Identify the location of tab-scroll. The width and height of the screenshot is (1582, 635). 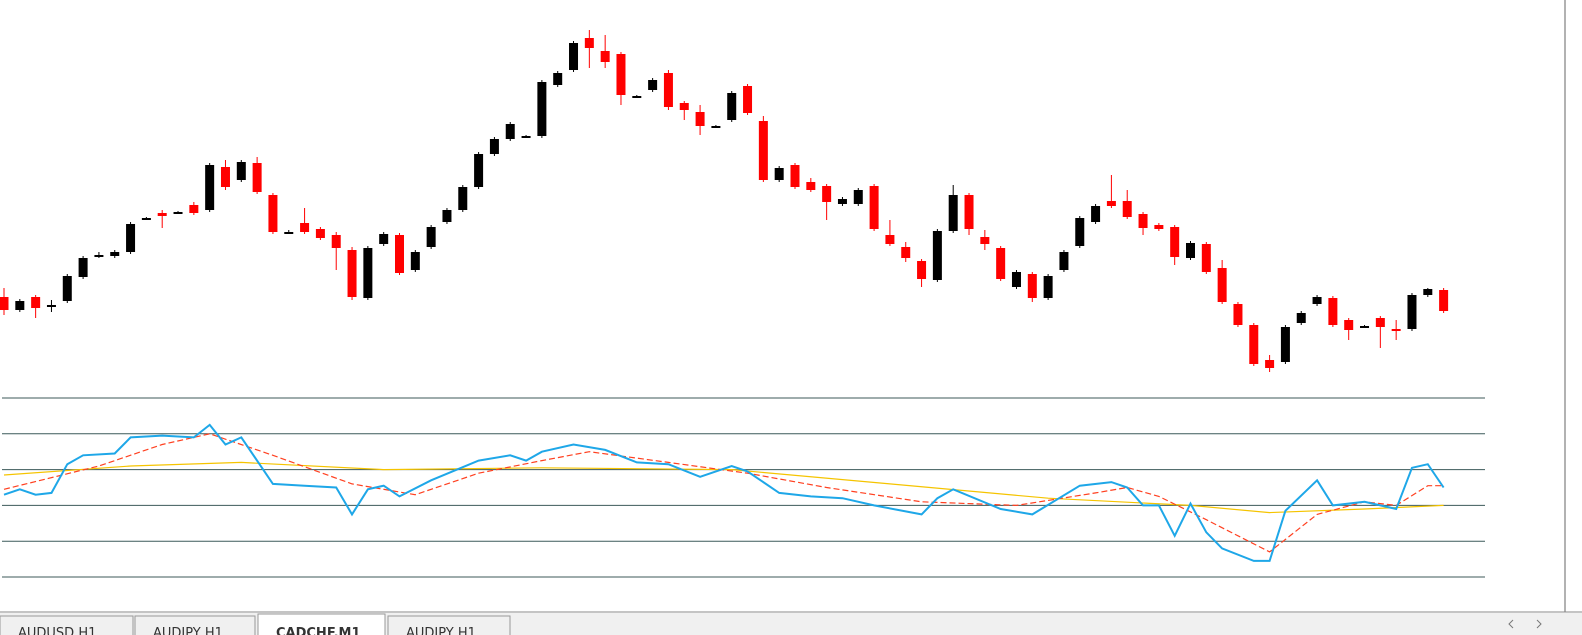
(1525, 624).